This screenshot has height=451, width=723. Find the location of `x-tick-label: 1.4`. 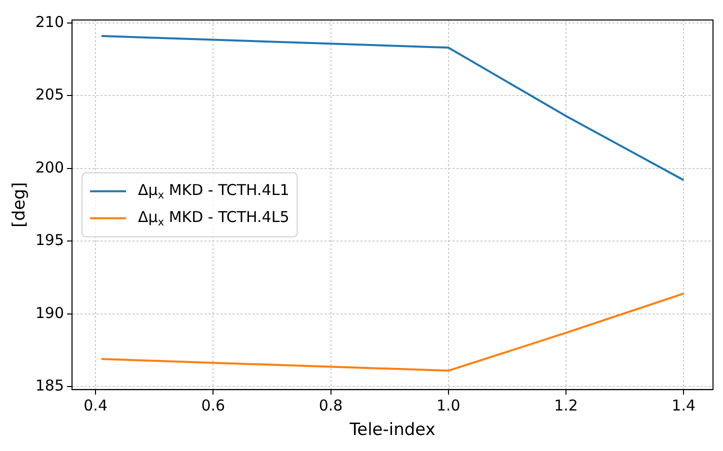

x-tick-label: 1.4 is located at coordinates (684, 405).